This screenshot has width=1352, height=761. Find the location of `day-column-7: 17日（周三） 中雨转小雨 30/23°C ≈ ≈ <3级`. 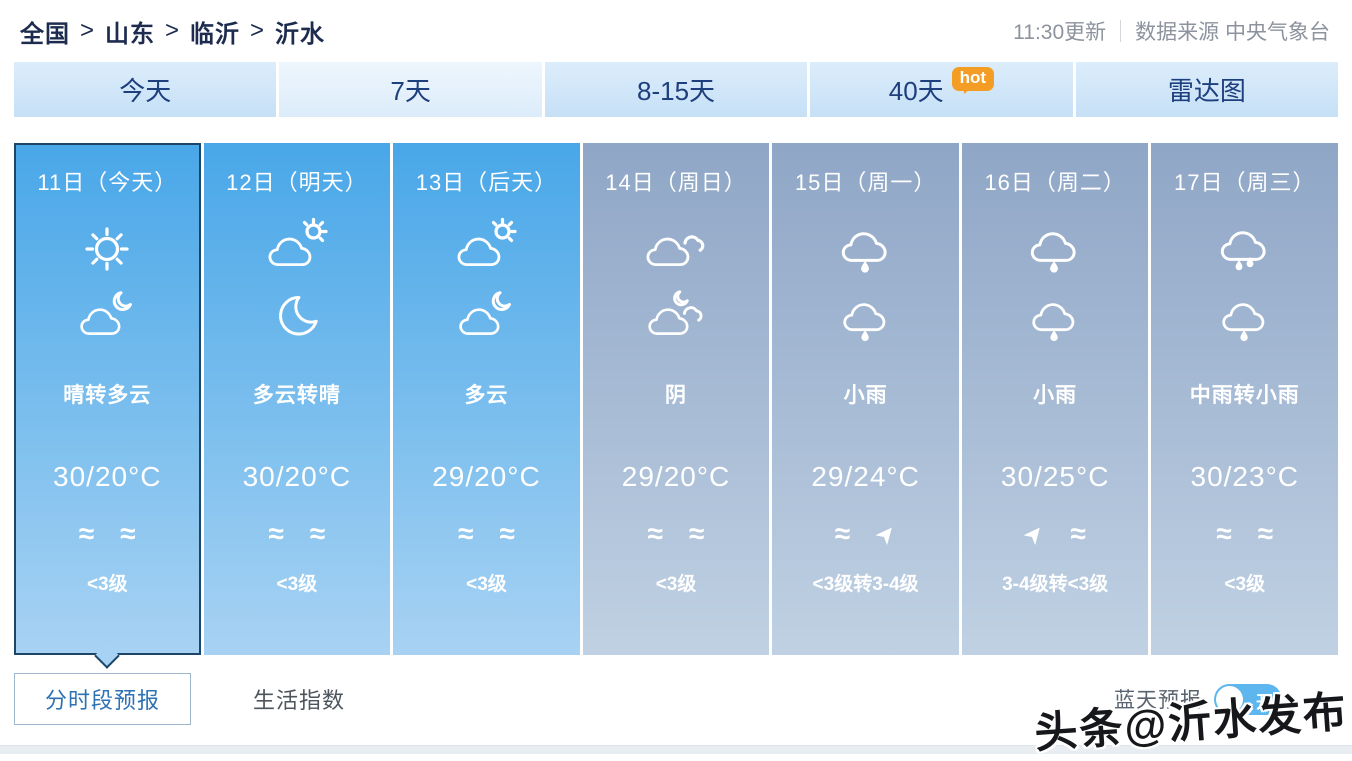

day-column-7: 17日（周三） 中雨转小雨 30/23°C ≈ ≈ <3级 is located at coordinates (1245, 399).